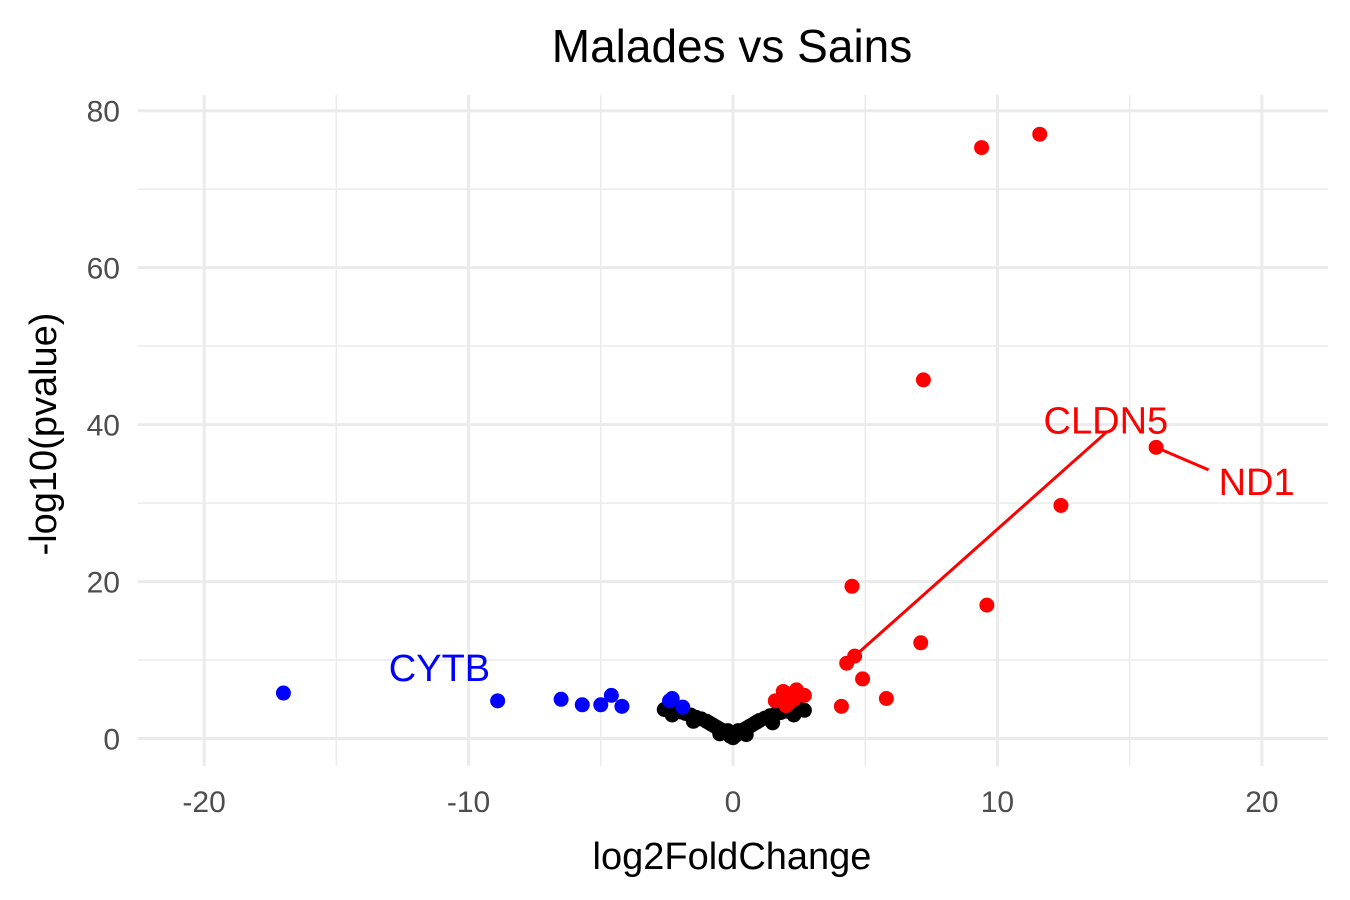 The width and height of the screenshot is (1350, 900). I want to click on y-axis-ticks: 0 20 40 60 80, so click(103, 426).